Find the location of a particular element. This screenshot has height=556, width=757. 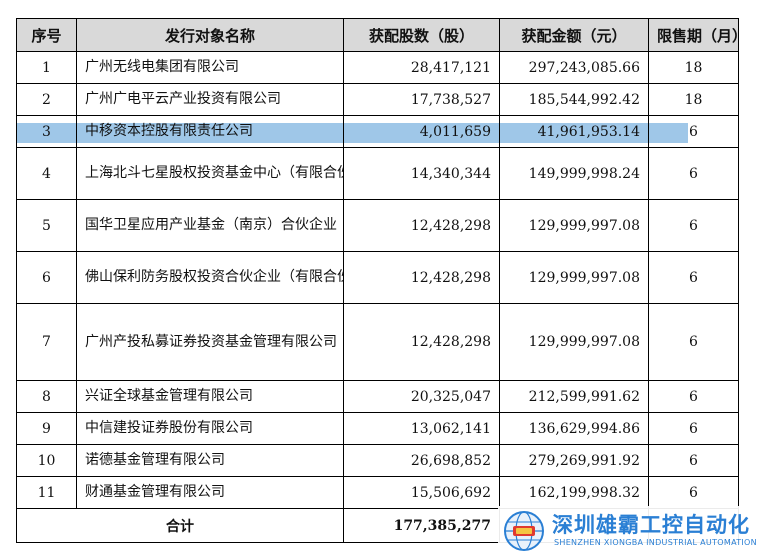

row-shares: 20,325,047 is located at coordinates (421, 396).